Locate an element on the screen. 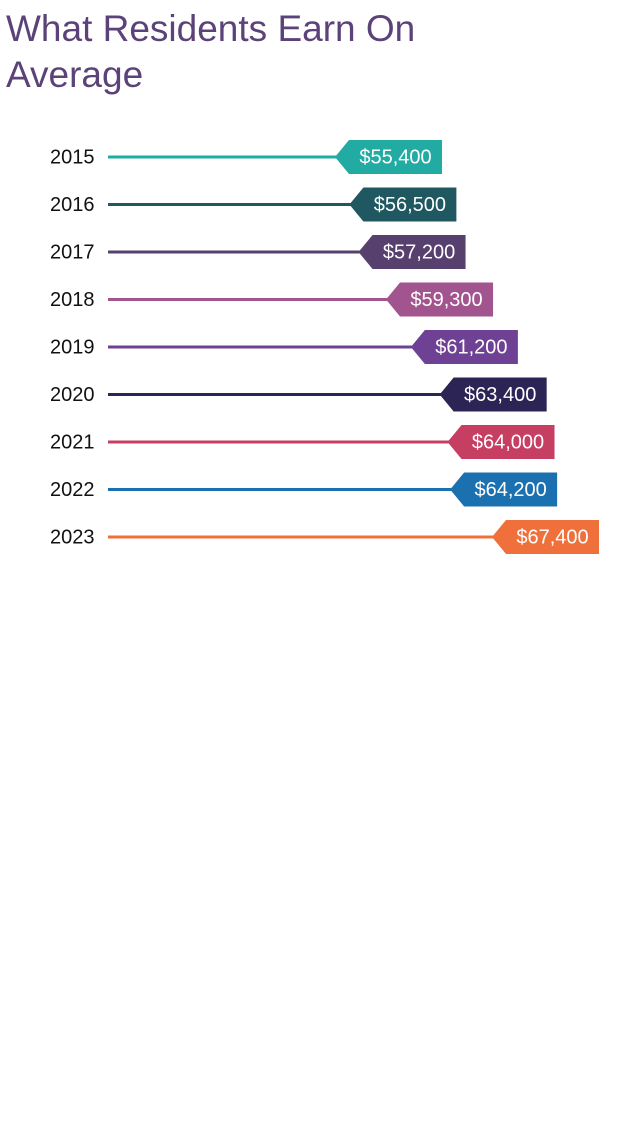 Image resolution: width=641 pixels, height=1130 pixels. category-label: 2019 is located at coordinates (72, 347).